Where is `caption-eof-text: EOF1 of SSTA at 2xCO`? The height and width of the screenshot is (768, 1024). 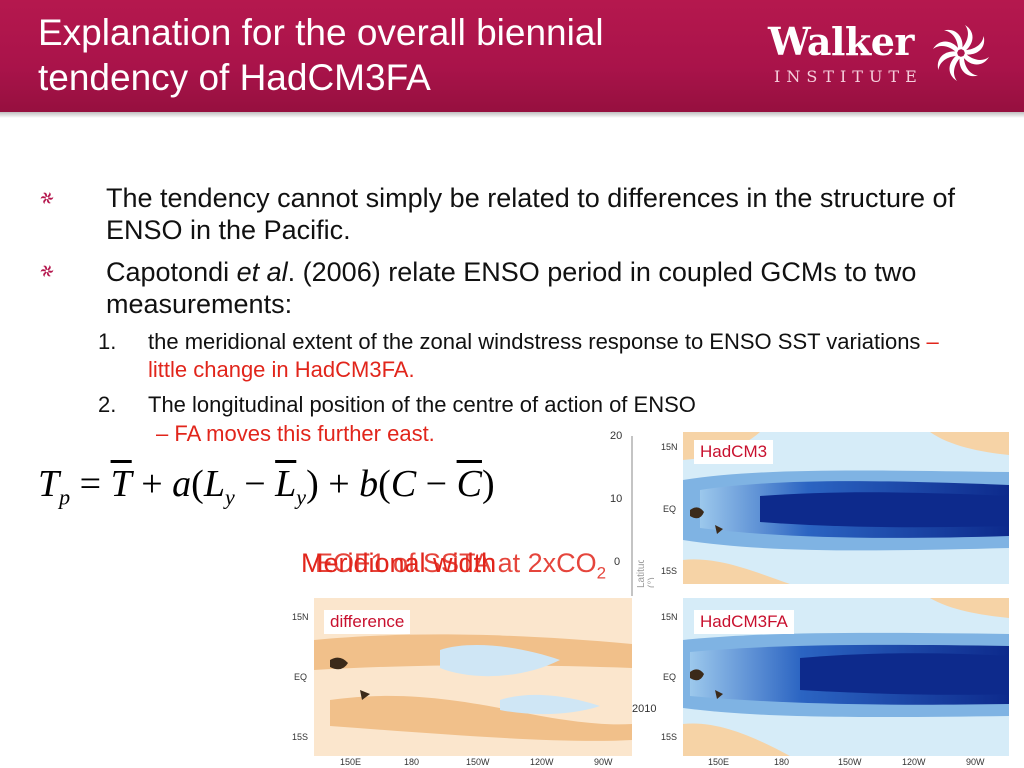
caption-eof-text: EOF1 of SSTA at 2xCO is located at coordinates (456, 563).